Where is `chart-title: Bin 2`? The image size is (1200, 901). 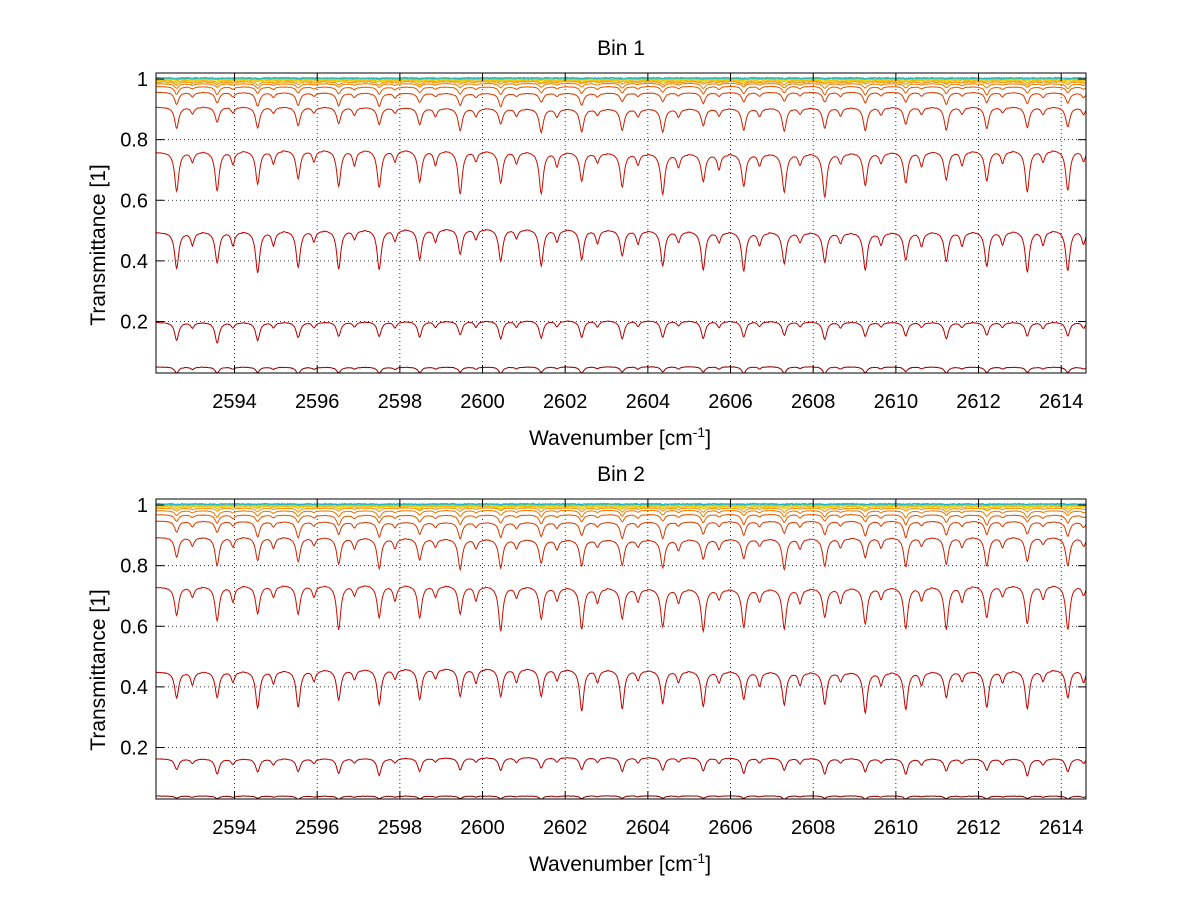
chart-title: Bin 2 is located at coordinates (621, 474).